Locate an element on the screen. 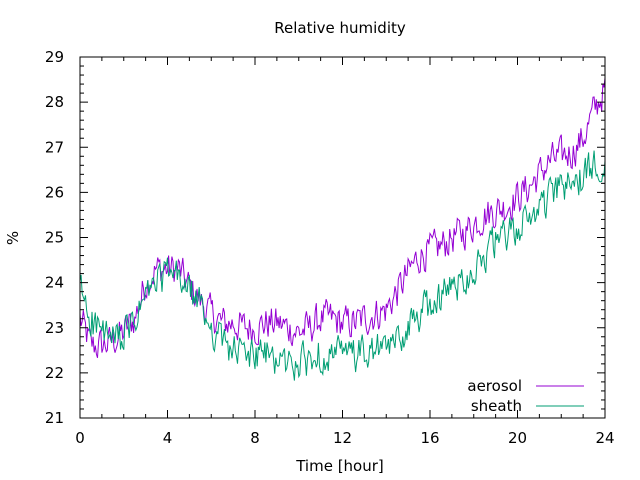 The image size is (640, 480). y-tick-label: 25 is located at coordinates (54, 238).